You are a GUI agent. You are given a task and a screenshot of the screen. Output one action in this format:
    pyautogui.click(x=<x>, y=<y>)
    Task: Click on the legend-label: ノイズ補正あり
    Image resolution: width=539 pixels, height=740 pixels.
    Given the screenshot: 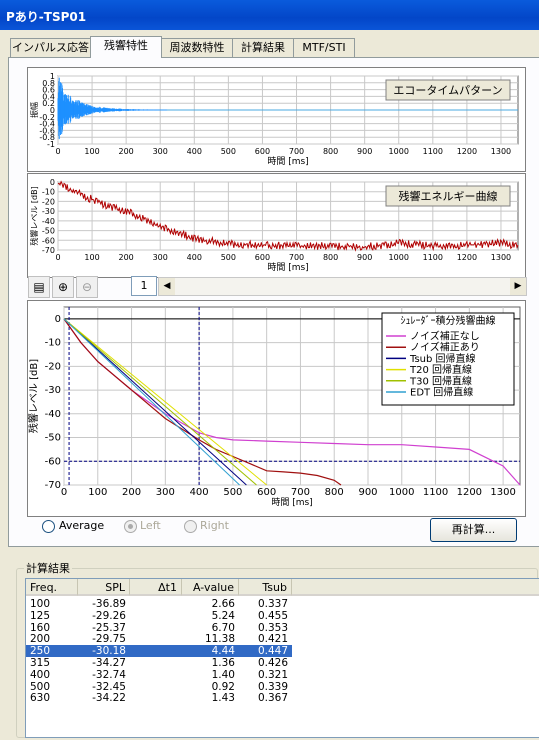 What is the action you would take?
    pyautogui.click(x=445, y=347)
    